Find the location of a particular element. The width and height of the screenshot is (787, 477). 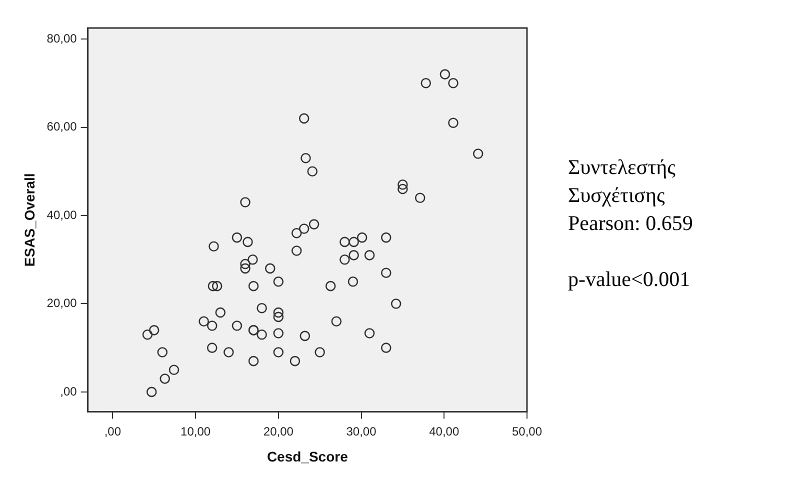

x-axis-title: Cesd_Score is located at coordinates (307, 456).